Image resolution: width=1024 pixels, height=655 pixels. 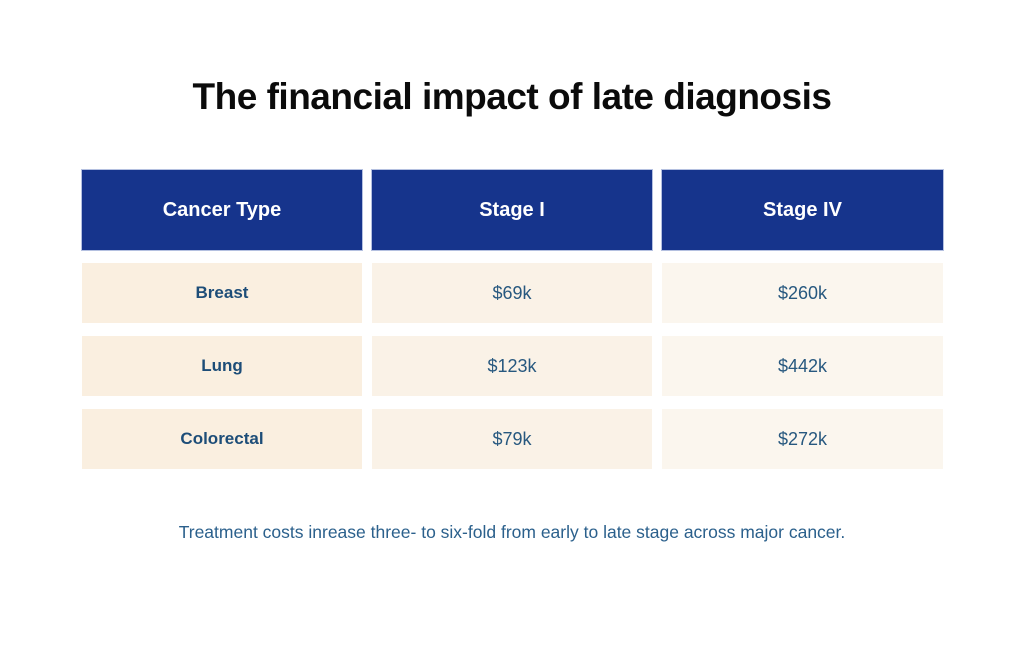 I want to click on row-colorectal-type: Colorectal, so click(x=222, y=439).